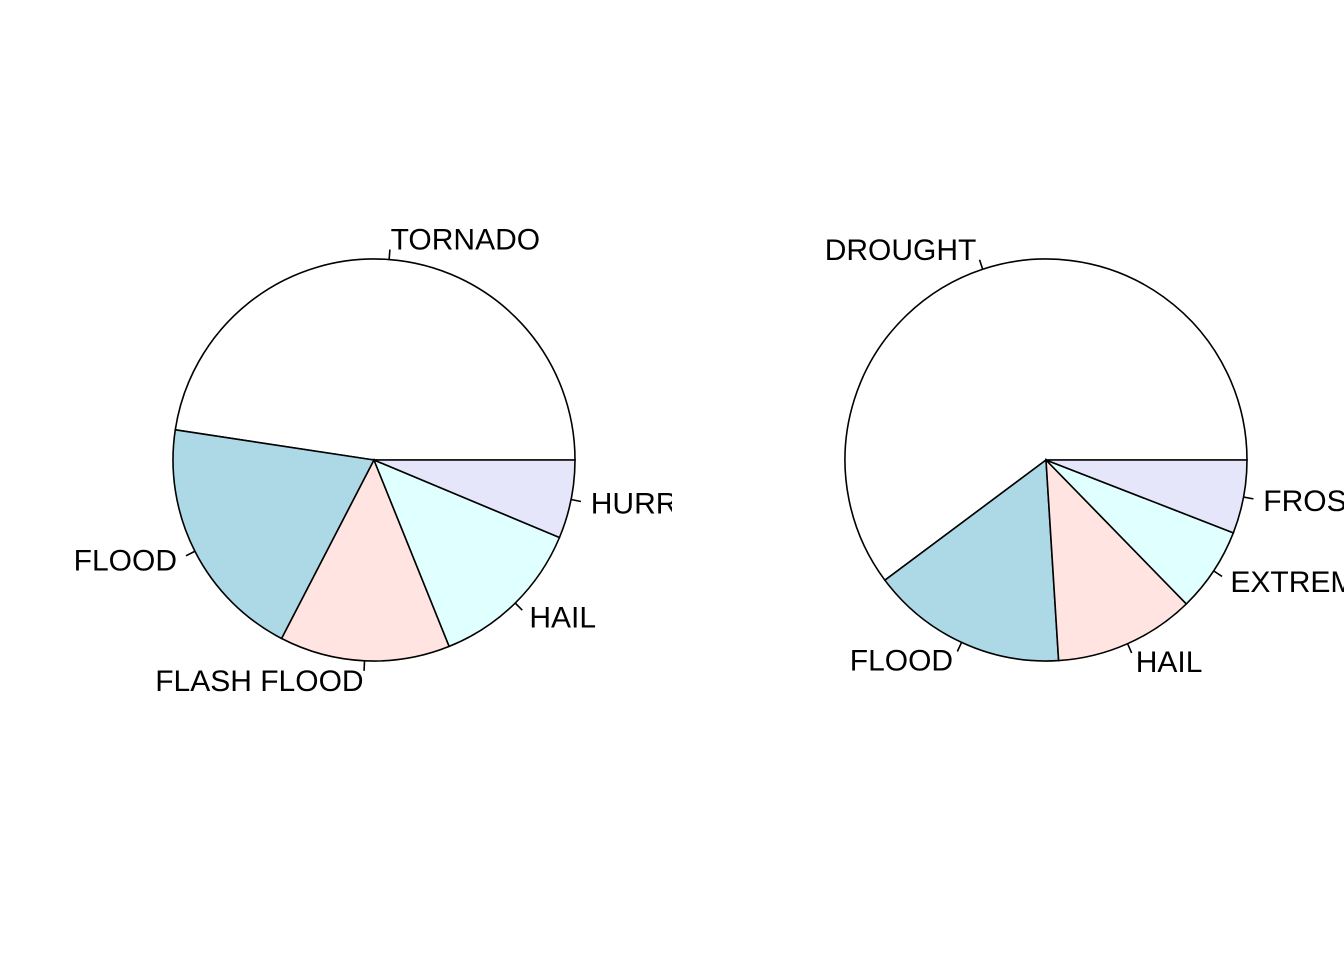 The width and height of the screenshot is (1344, 965). Describe the element at coordinates (1287, 582) in the screenshot. I see `slice-label-extreme-cold: EXTREME COLD` at that location.